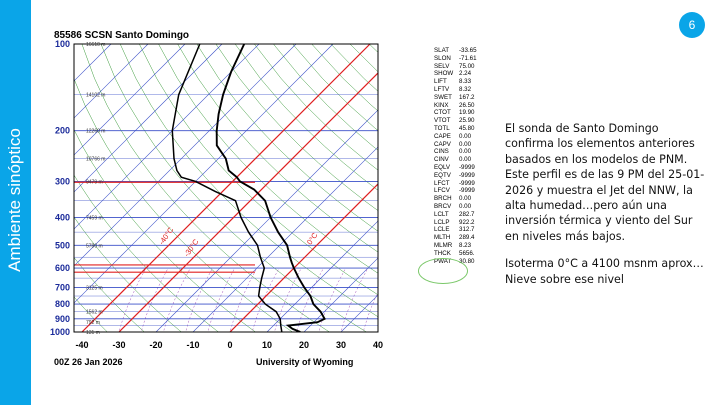 The height and width of the screenshot is (405, 720). What do you see at coordinates (442, 89) in the screenshot?
I see `index-key: LFTV` at bounding box center [442, 89].